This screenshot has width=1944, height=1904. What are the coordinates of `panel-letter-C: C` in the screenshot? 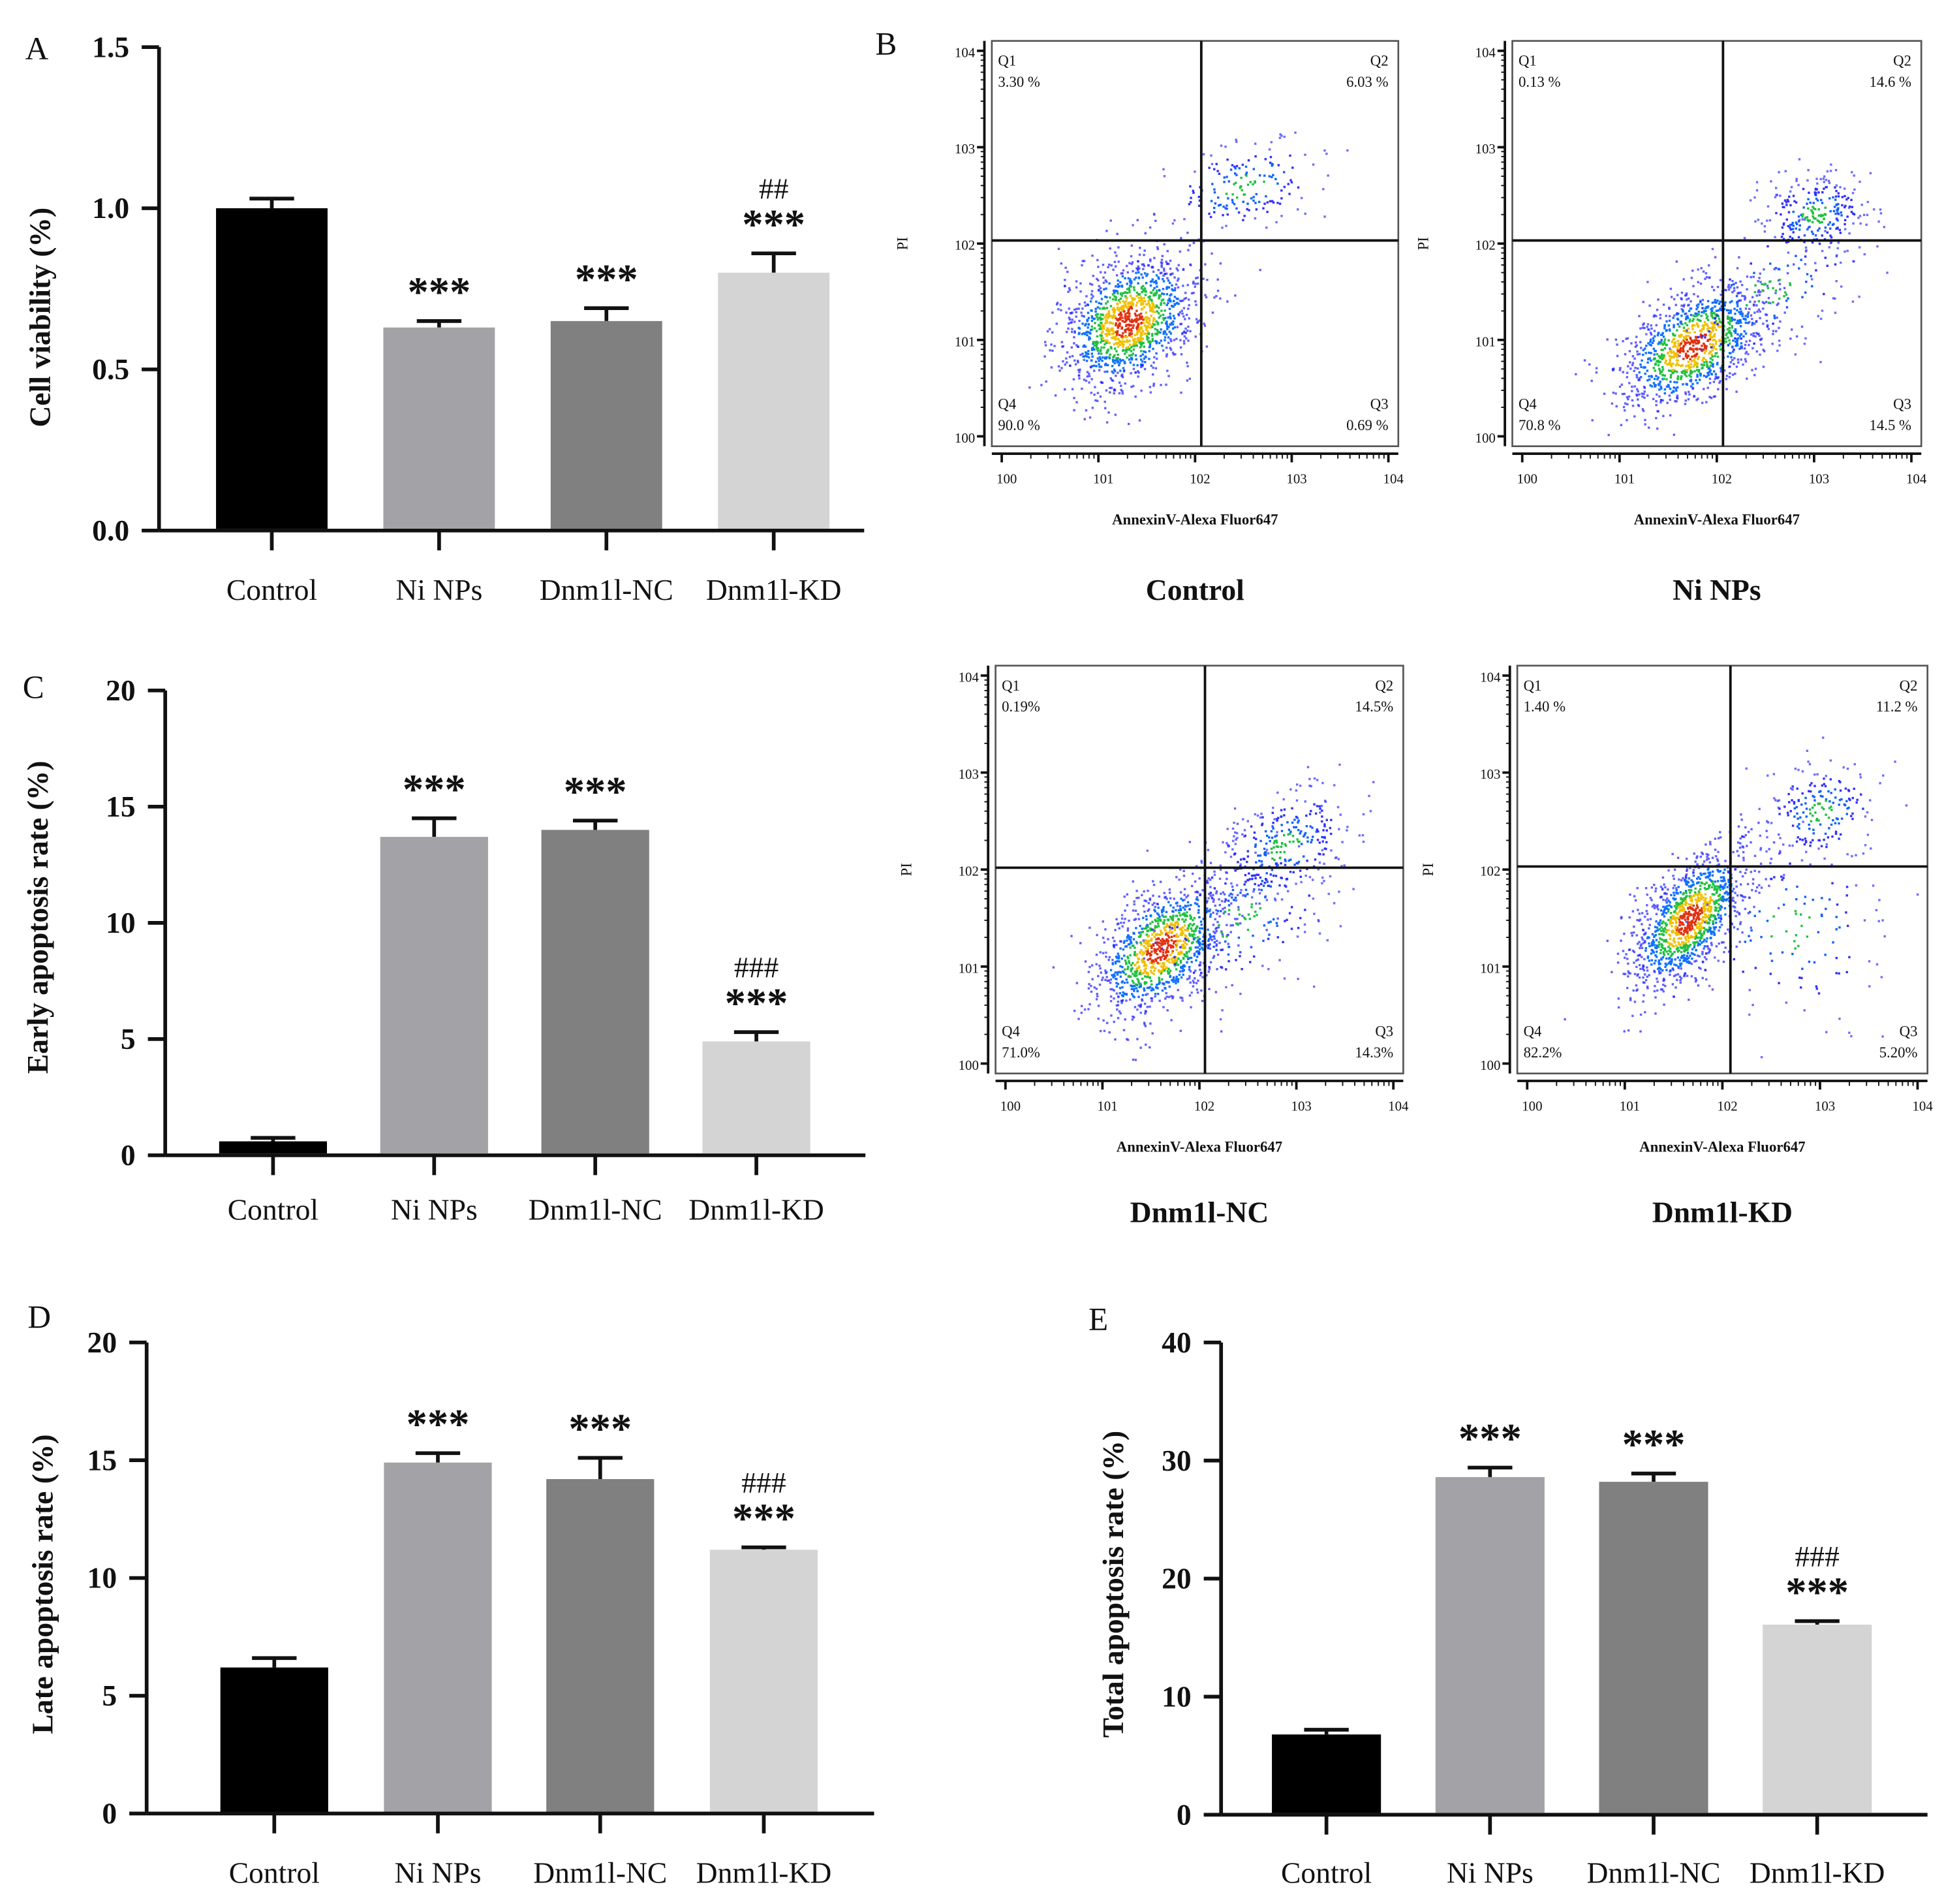 It's located at (33, 687).